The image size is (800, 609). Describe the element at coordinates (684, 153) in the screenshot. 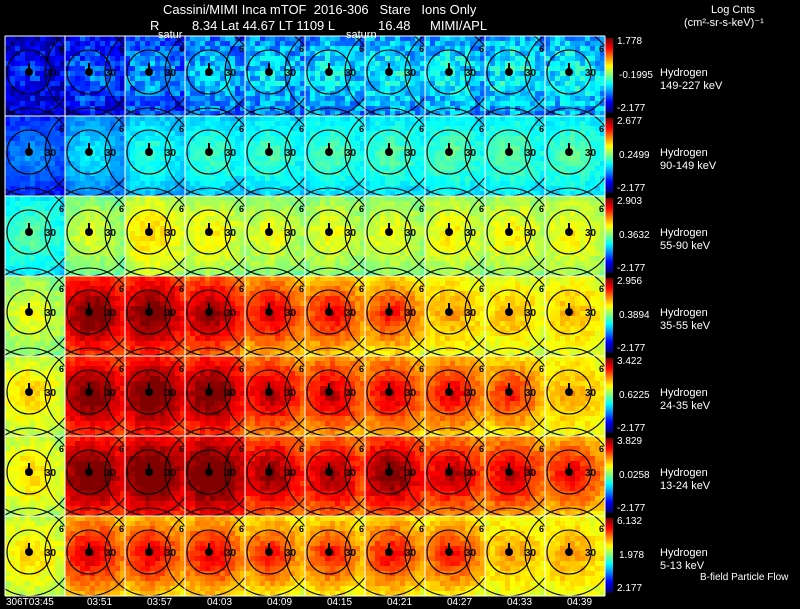

I see `species-label: Hydrogen` at that location.